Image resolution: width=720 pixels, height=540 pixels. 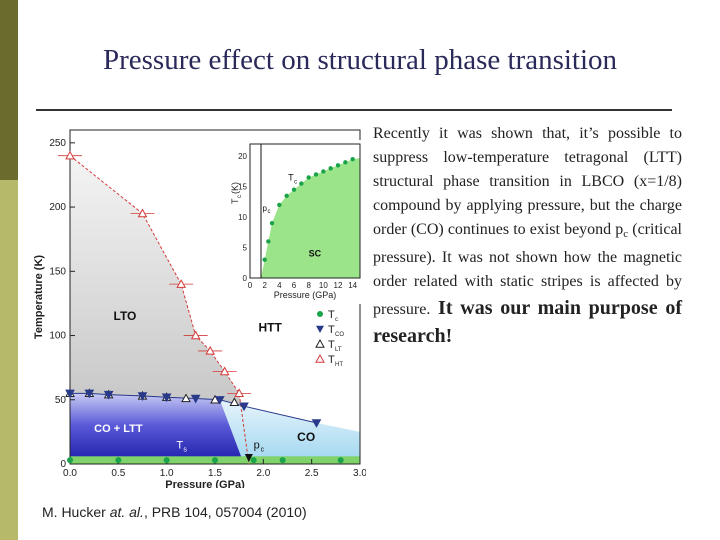 I want to click on pc-arrow, so click(x=248, y=458).